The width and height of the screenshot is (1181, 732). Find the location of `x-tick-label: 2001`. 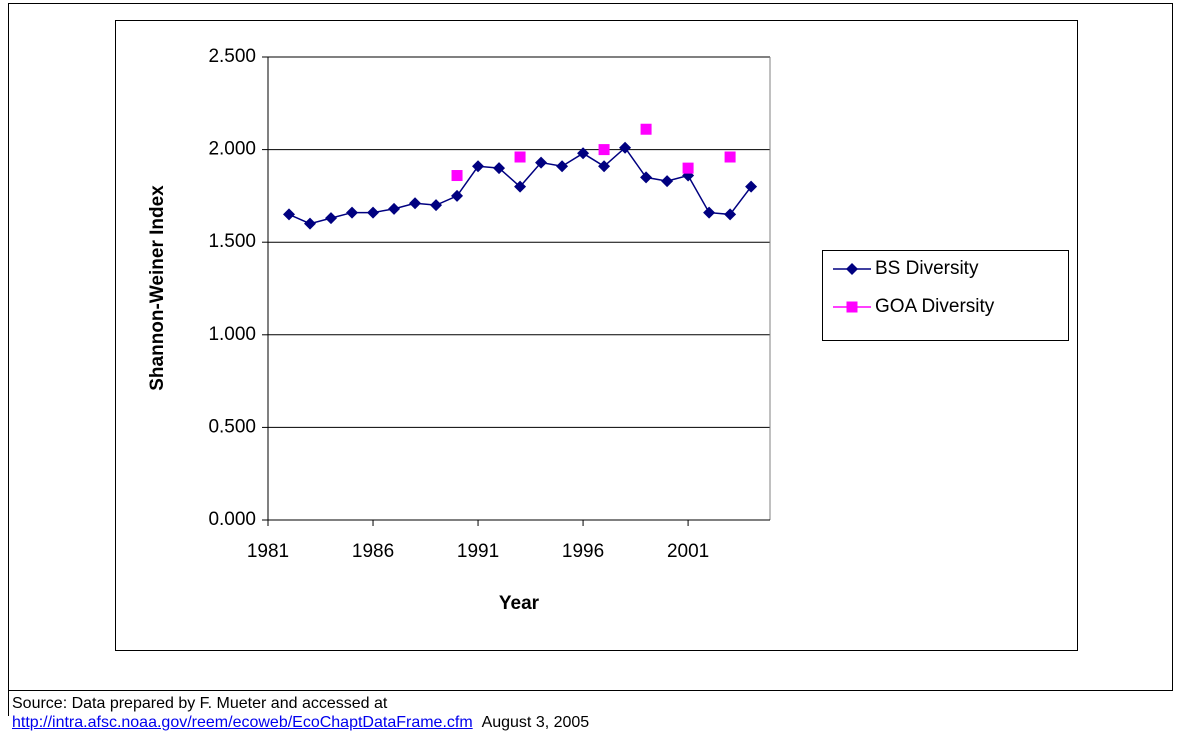

x-tick-label: 2001 is located at coordinates (688, 551).